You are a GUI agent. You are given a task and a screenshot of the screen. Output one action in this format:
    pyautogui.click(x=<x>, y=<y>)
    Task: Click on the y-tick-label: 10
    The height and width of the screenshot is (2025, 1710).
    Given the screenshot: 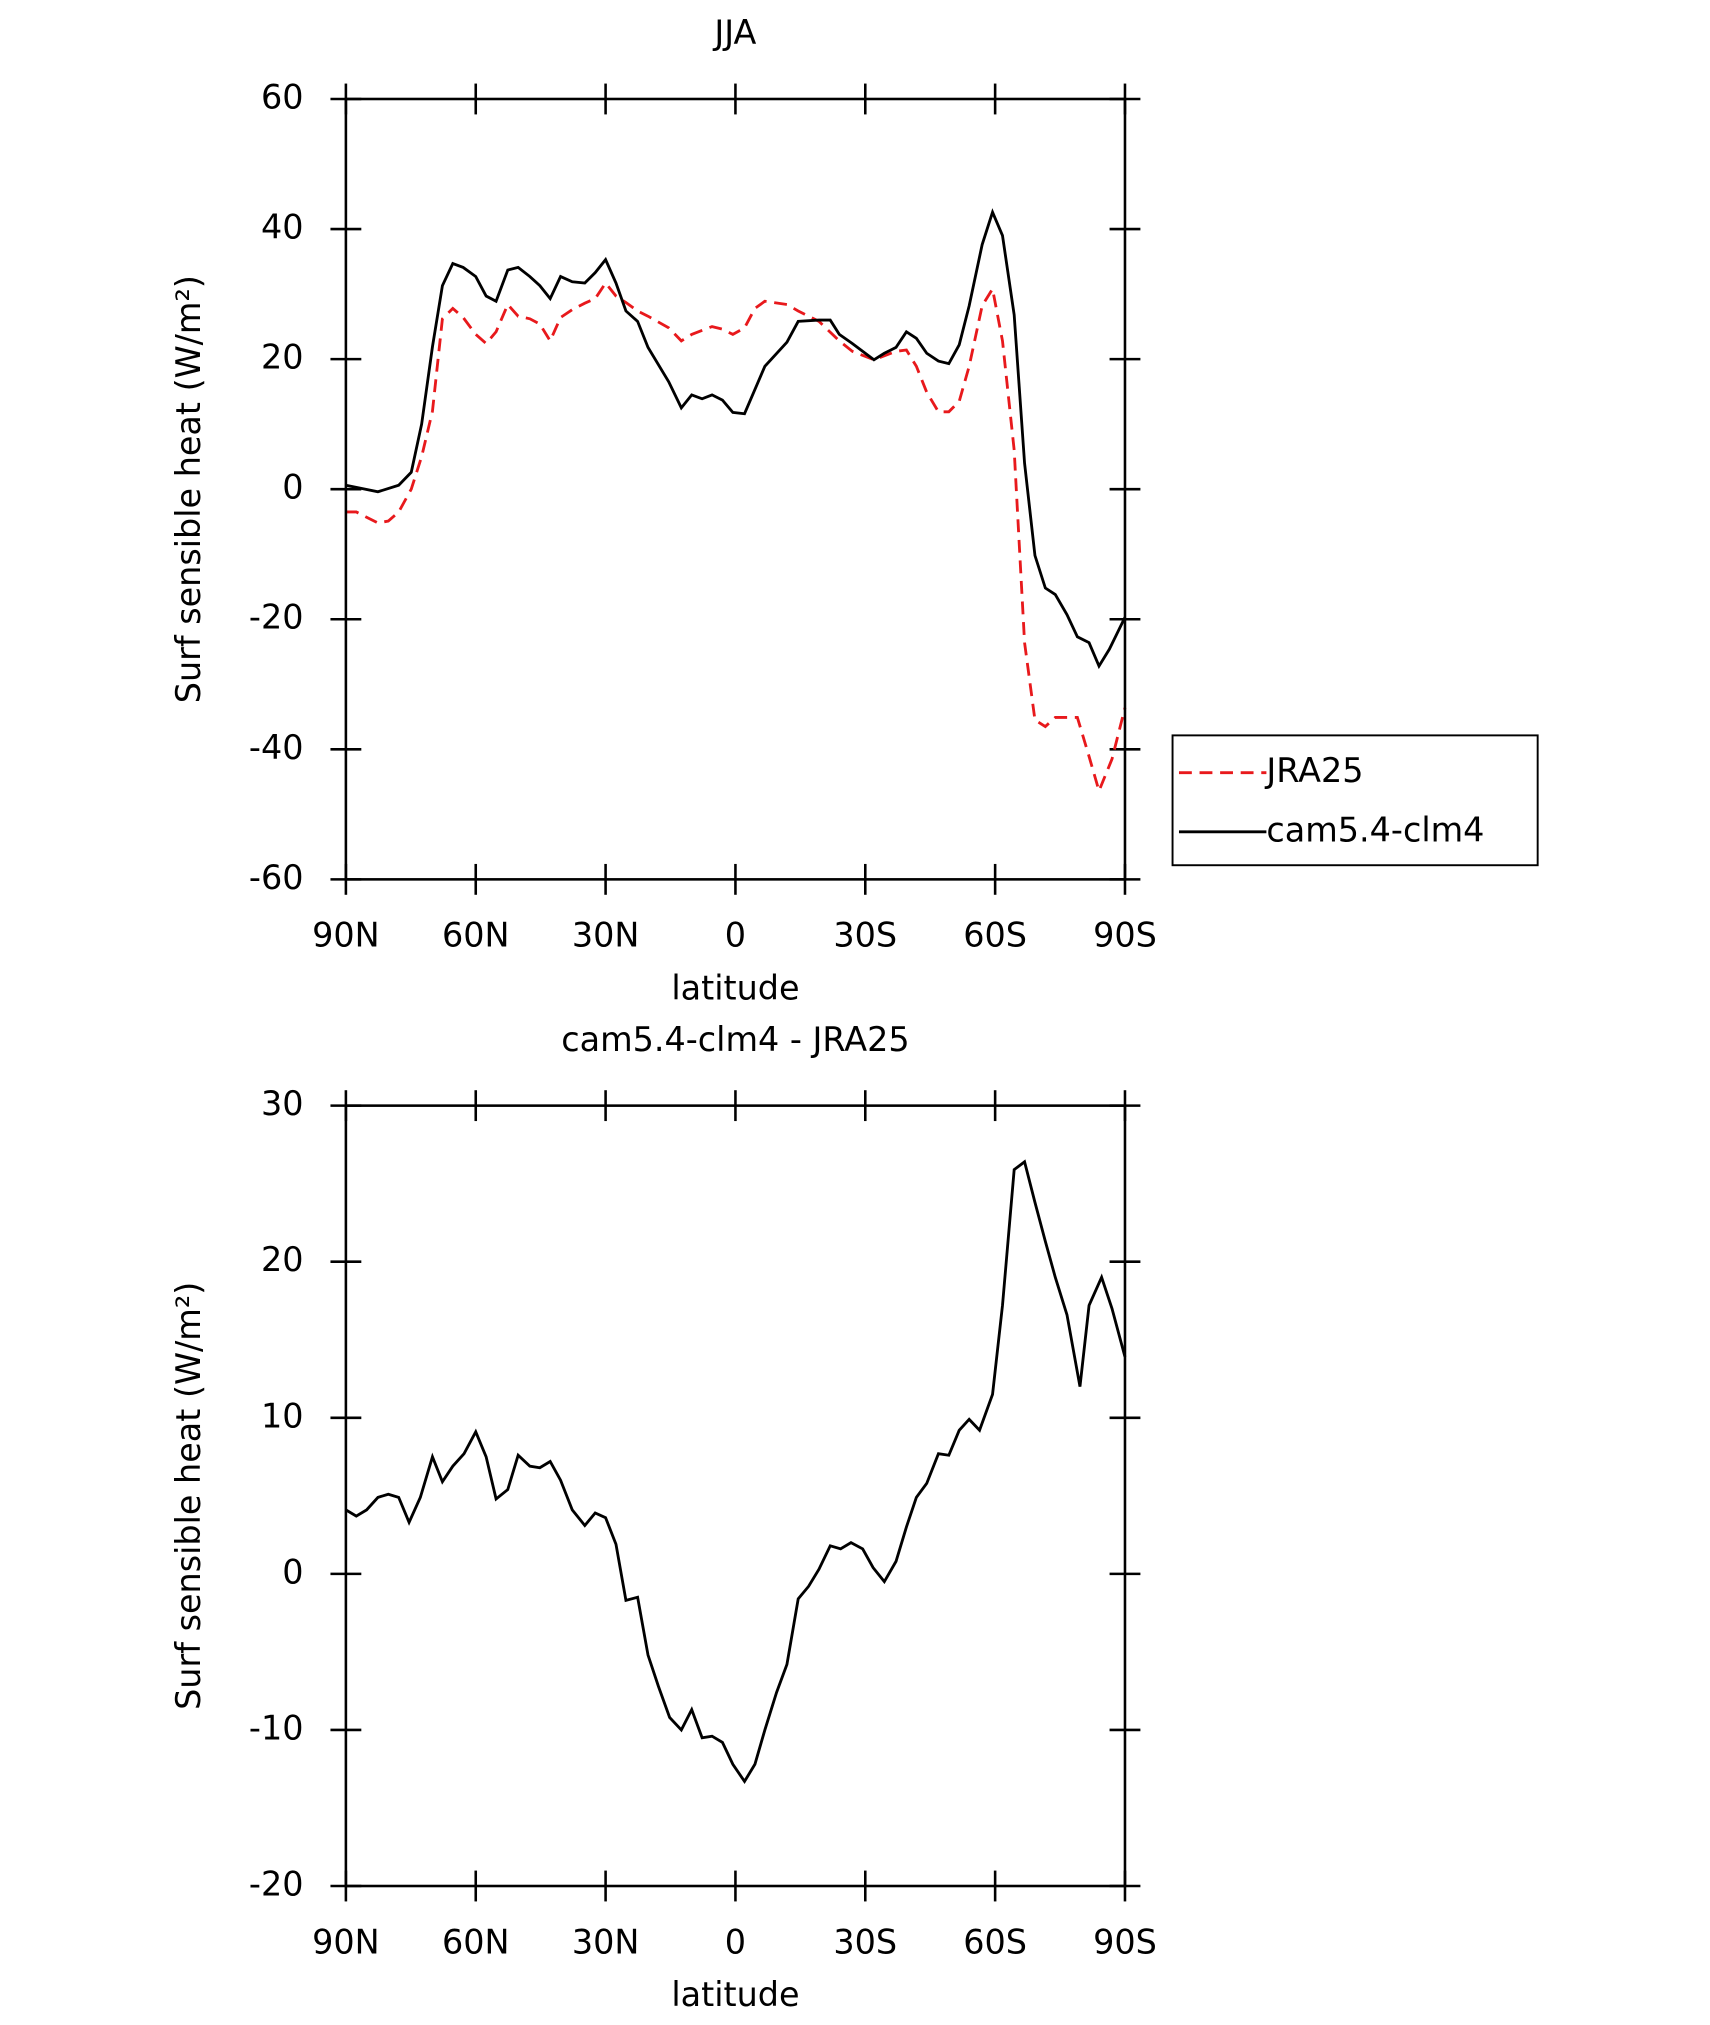 What is the action you would take?
    pyautogui.click(x=282, y=1415)
    